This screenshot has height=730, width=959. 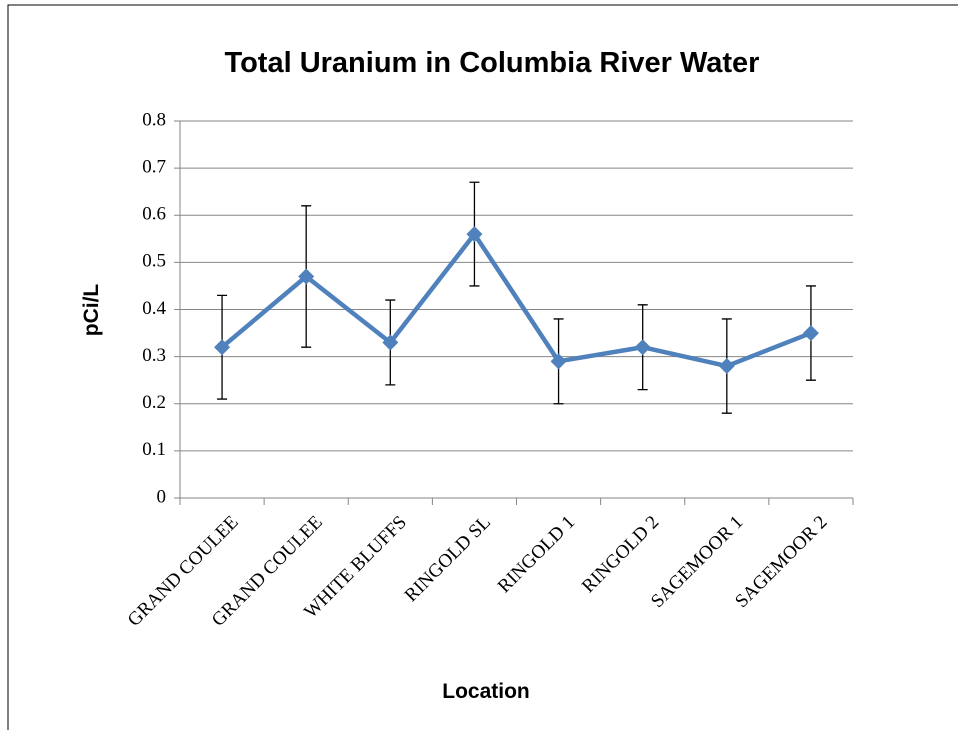 I want to click on y-tick-label: 0.1, so click(x=154, y=449).